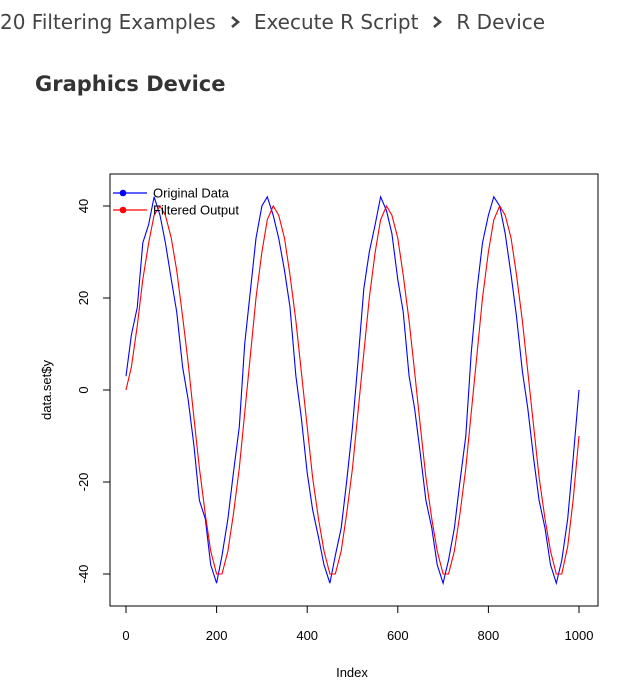 The height and width of the screenshot is (693, 622). What do you see at coordinates (217, 635) in the screenshot?
I see `x-tick-label: 200` at bounding box center [217, 635].